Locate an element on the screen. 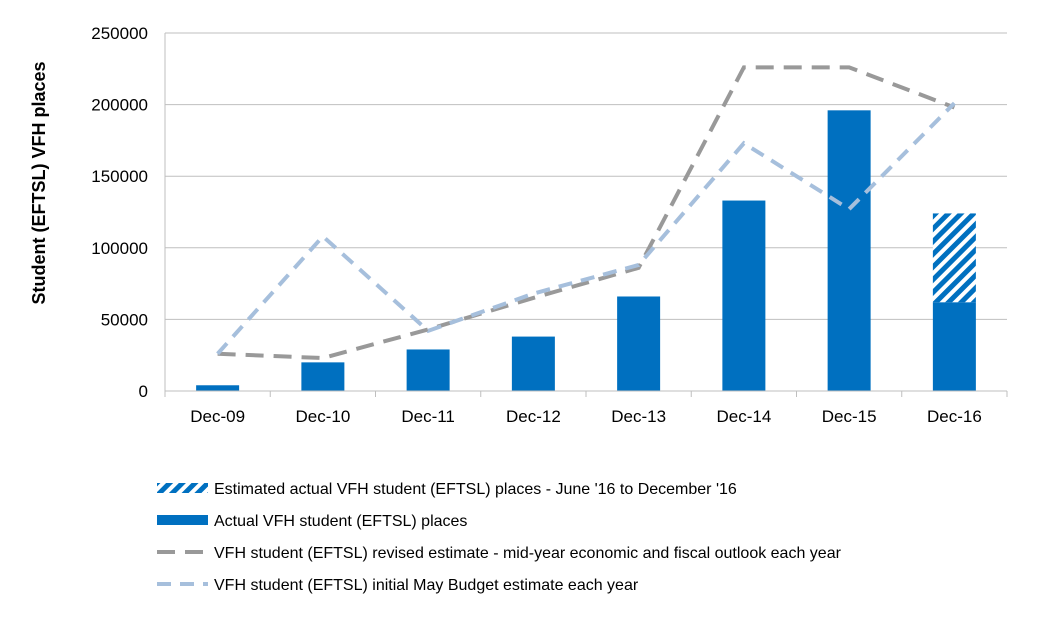 This screenshot has height=622, width=1037. x-tick-label: Dec-12 is located at coordinates (533, 416).